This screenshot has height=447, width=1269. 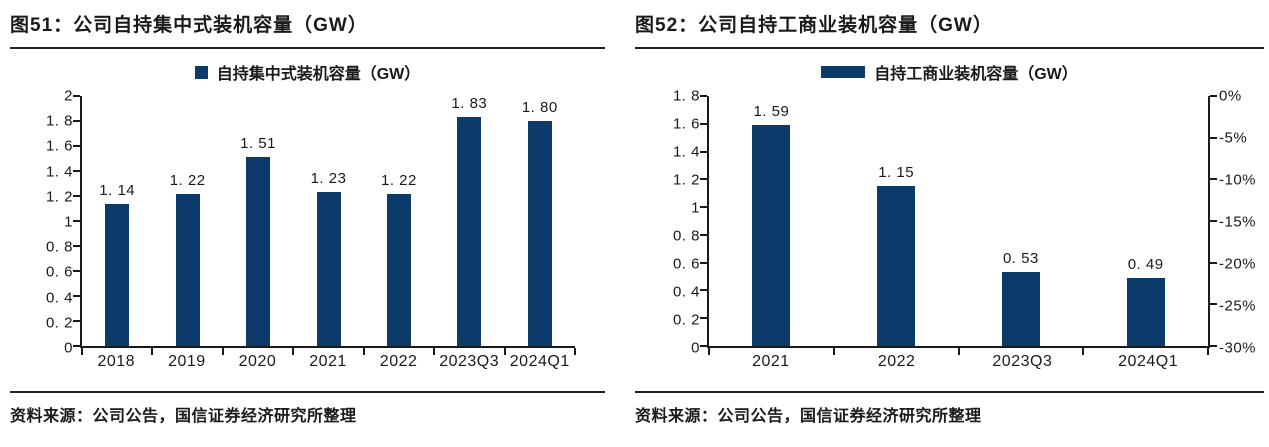 What do you see at coordinates (539, 107) in the screenshot?
I see `bar-value-label: 1. 80` at bounding box center [539, 107].